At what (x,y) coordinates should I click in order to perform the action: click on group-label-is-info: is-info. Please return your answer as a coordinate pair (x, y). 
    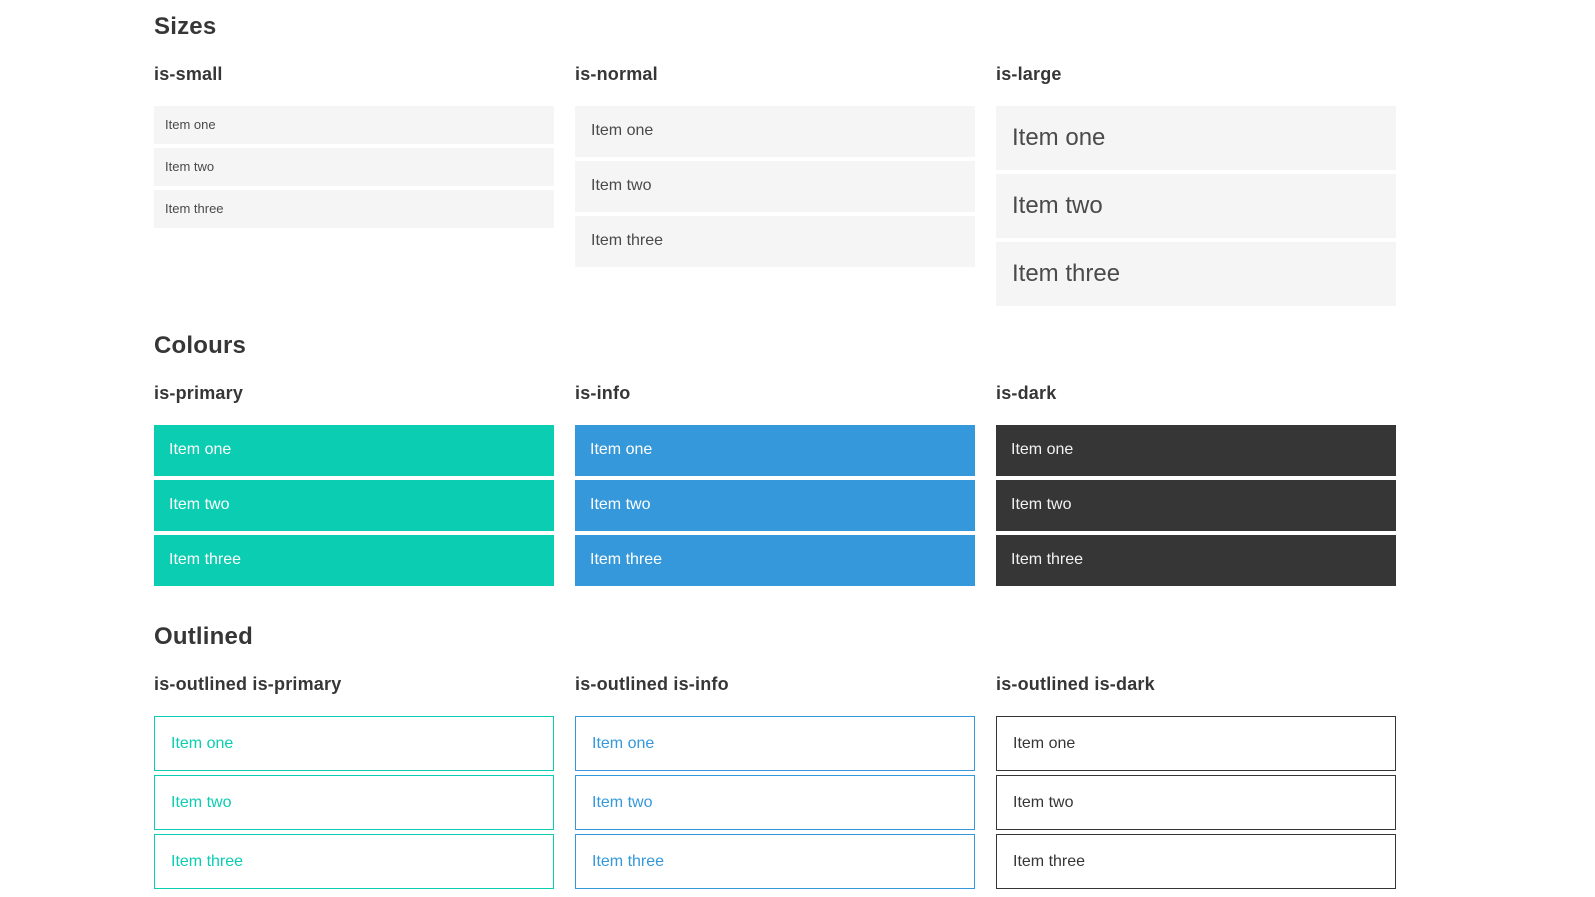
    Looking at the image, I should click on (603, 393).